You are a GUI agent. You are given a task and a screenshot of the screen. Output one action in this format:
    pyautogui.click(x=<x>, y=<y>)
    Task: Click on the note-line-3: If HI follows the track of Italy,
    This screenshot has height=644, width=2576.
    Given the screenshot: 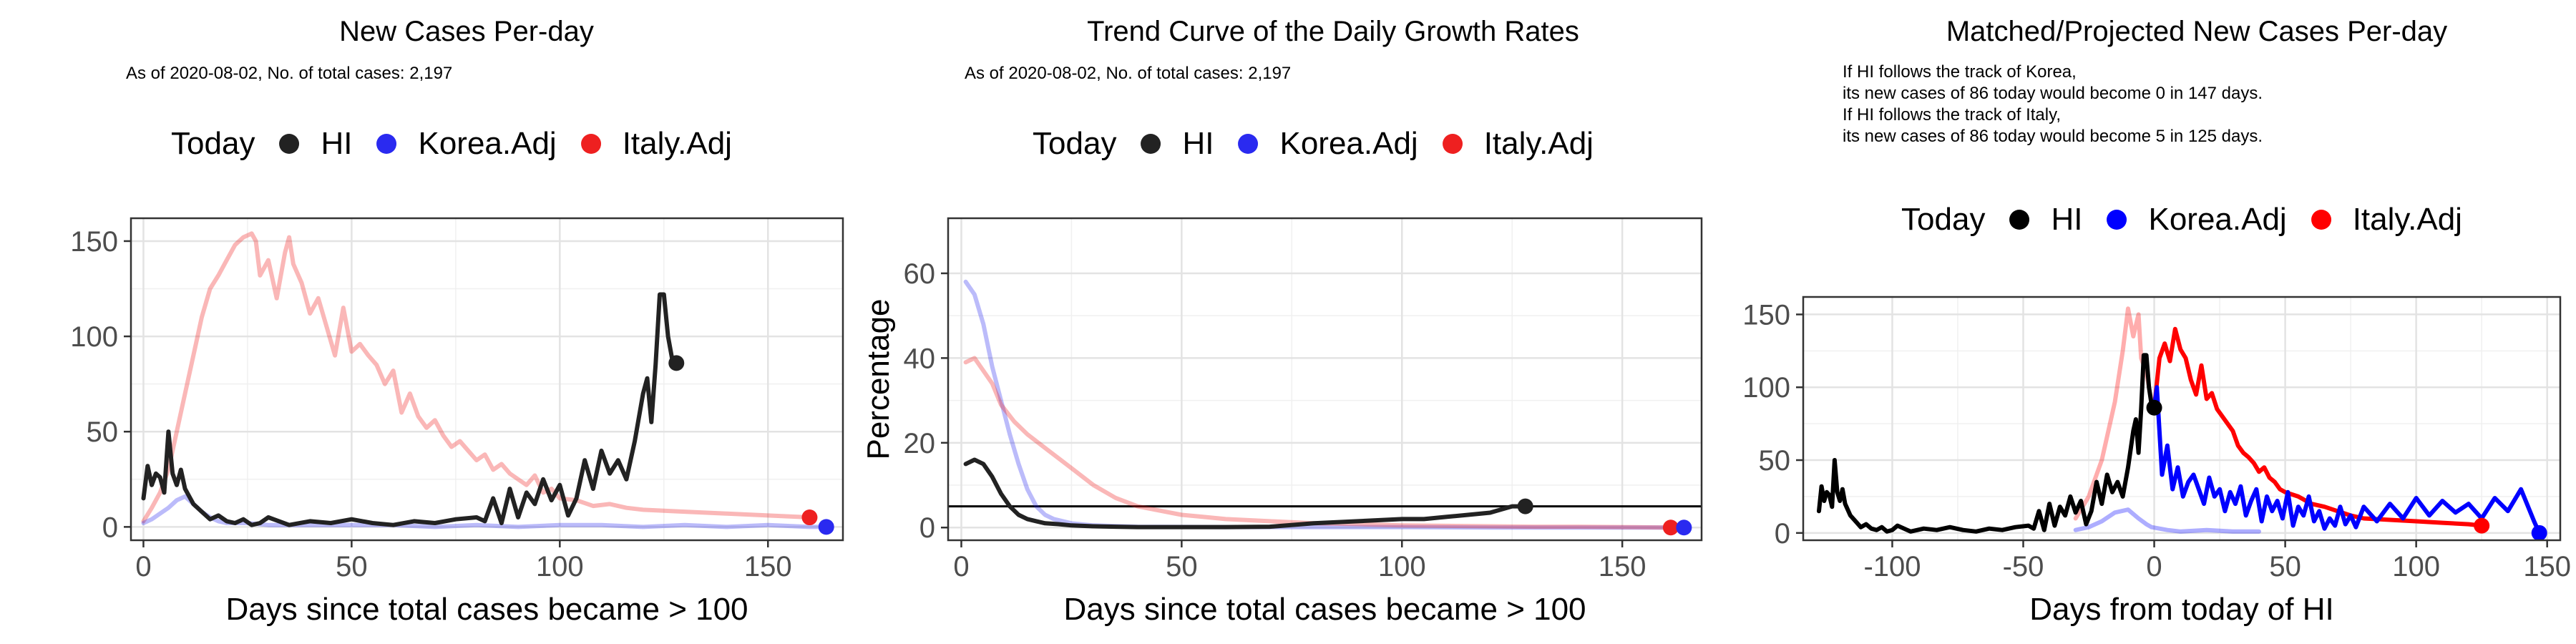 What is the action you would take?
    pyautogui.click(x=1952, y=115)
    